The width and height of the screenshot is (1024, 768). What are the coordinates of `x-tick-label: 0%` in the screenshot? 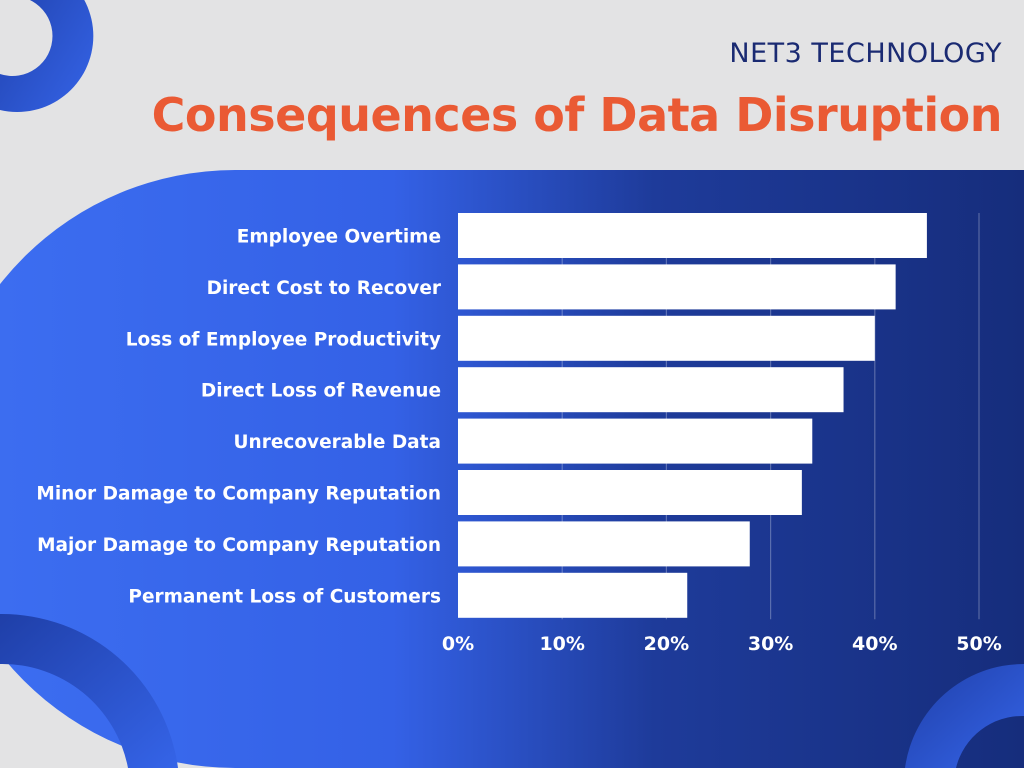 It's located at (458, 644).